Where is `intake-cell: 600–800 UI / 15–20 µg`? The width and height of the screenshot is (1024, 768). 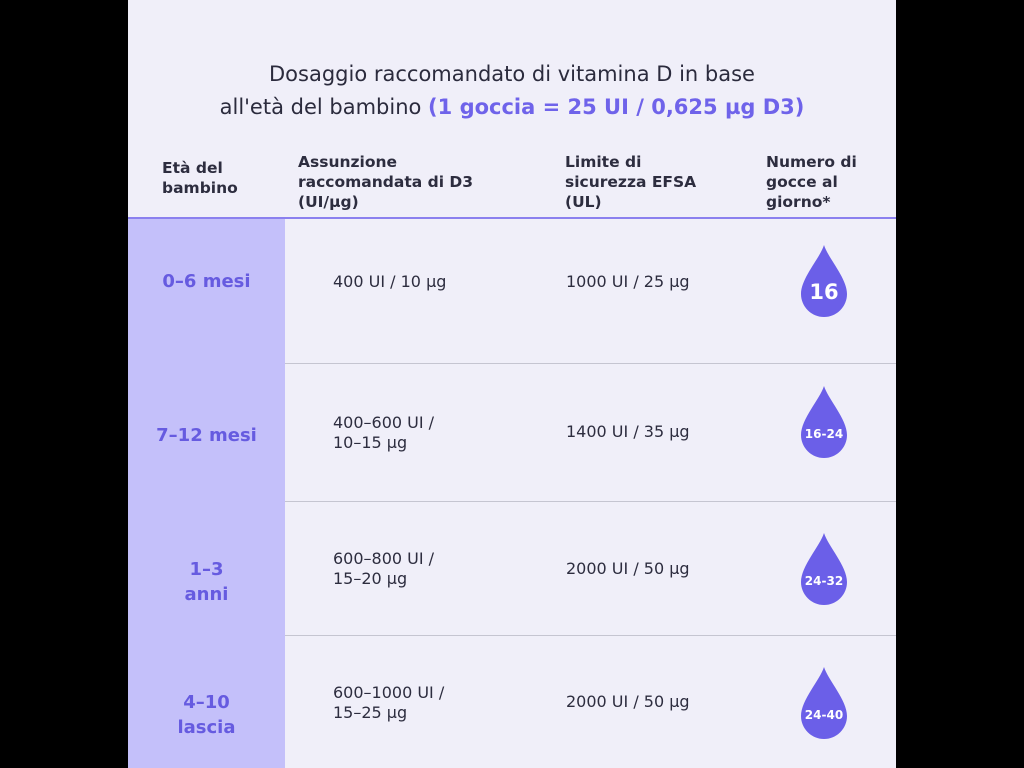 intake-cell: 600–800 UI / 15–20 µg is located at coordinates (383, 569).